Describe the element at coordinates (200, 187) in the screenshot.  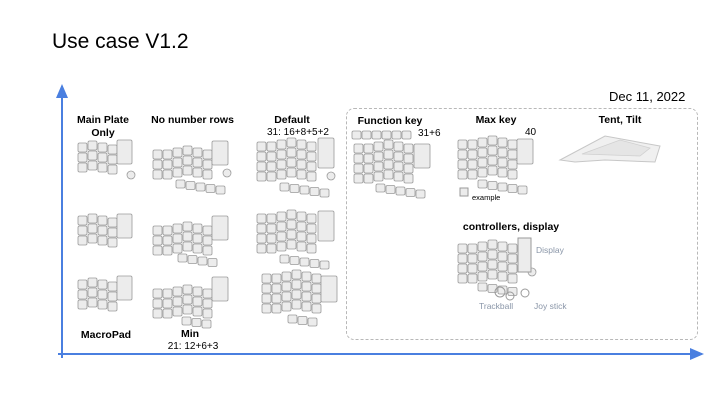
I see `no-number-rows-thumb-key` at that location.